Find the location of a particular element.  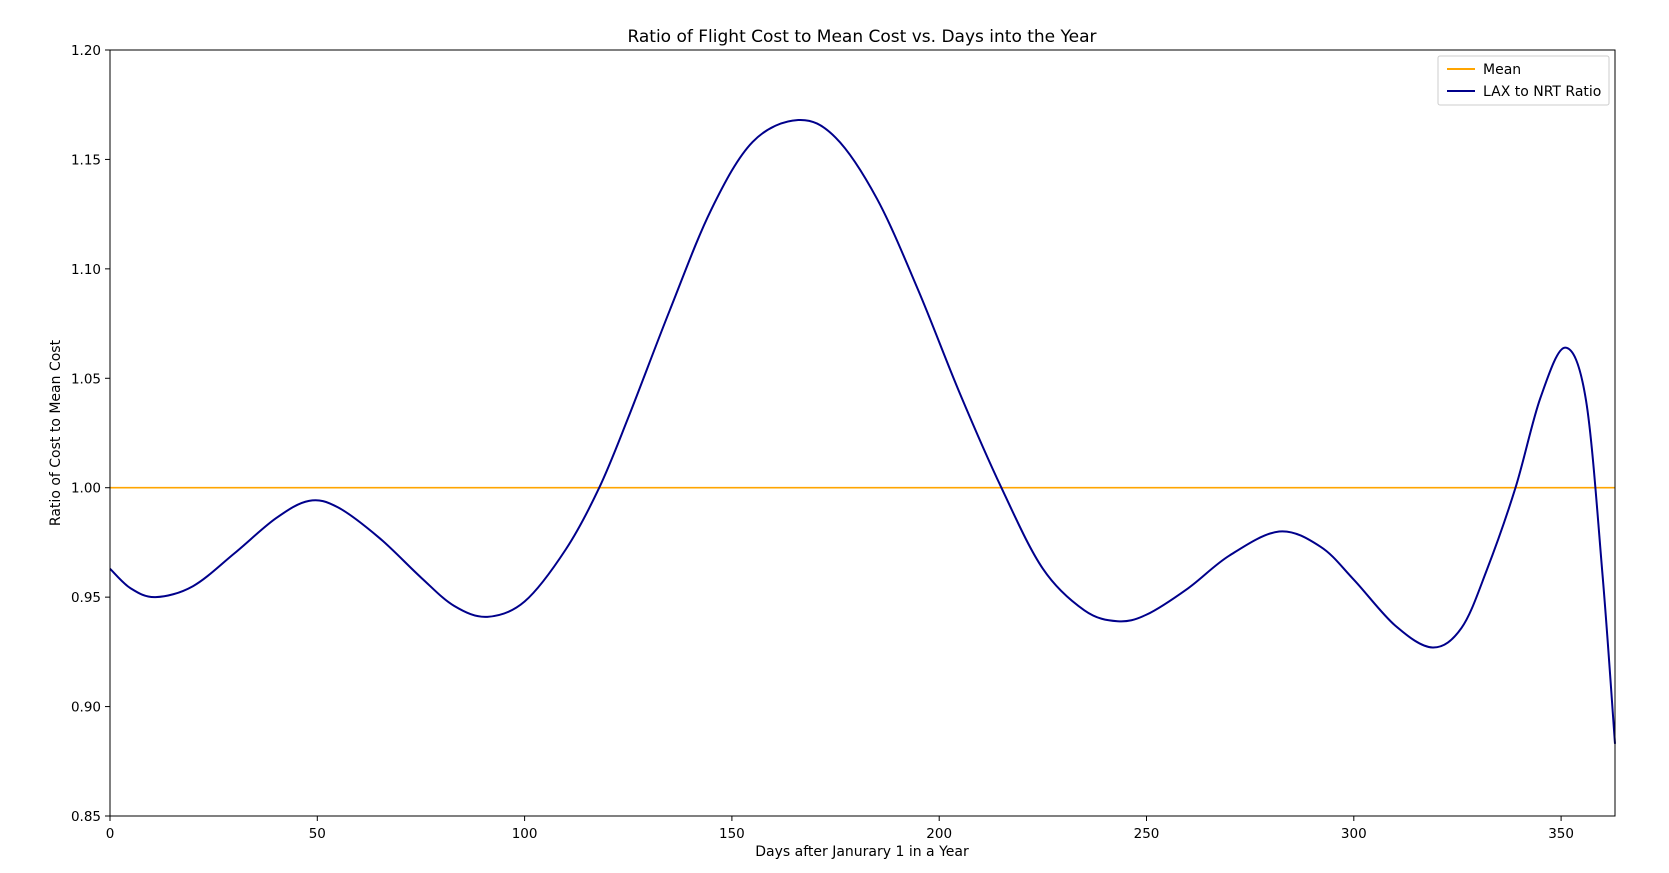

x-tick-label: 100 is located at coordinates (525, 834).